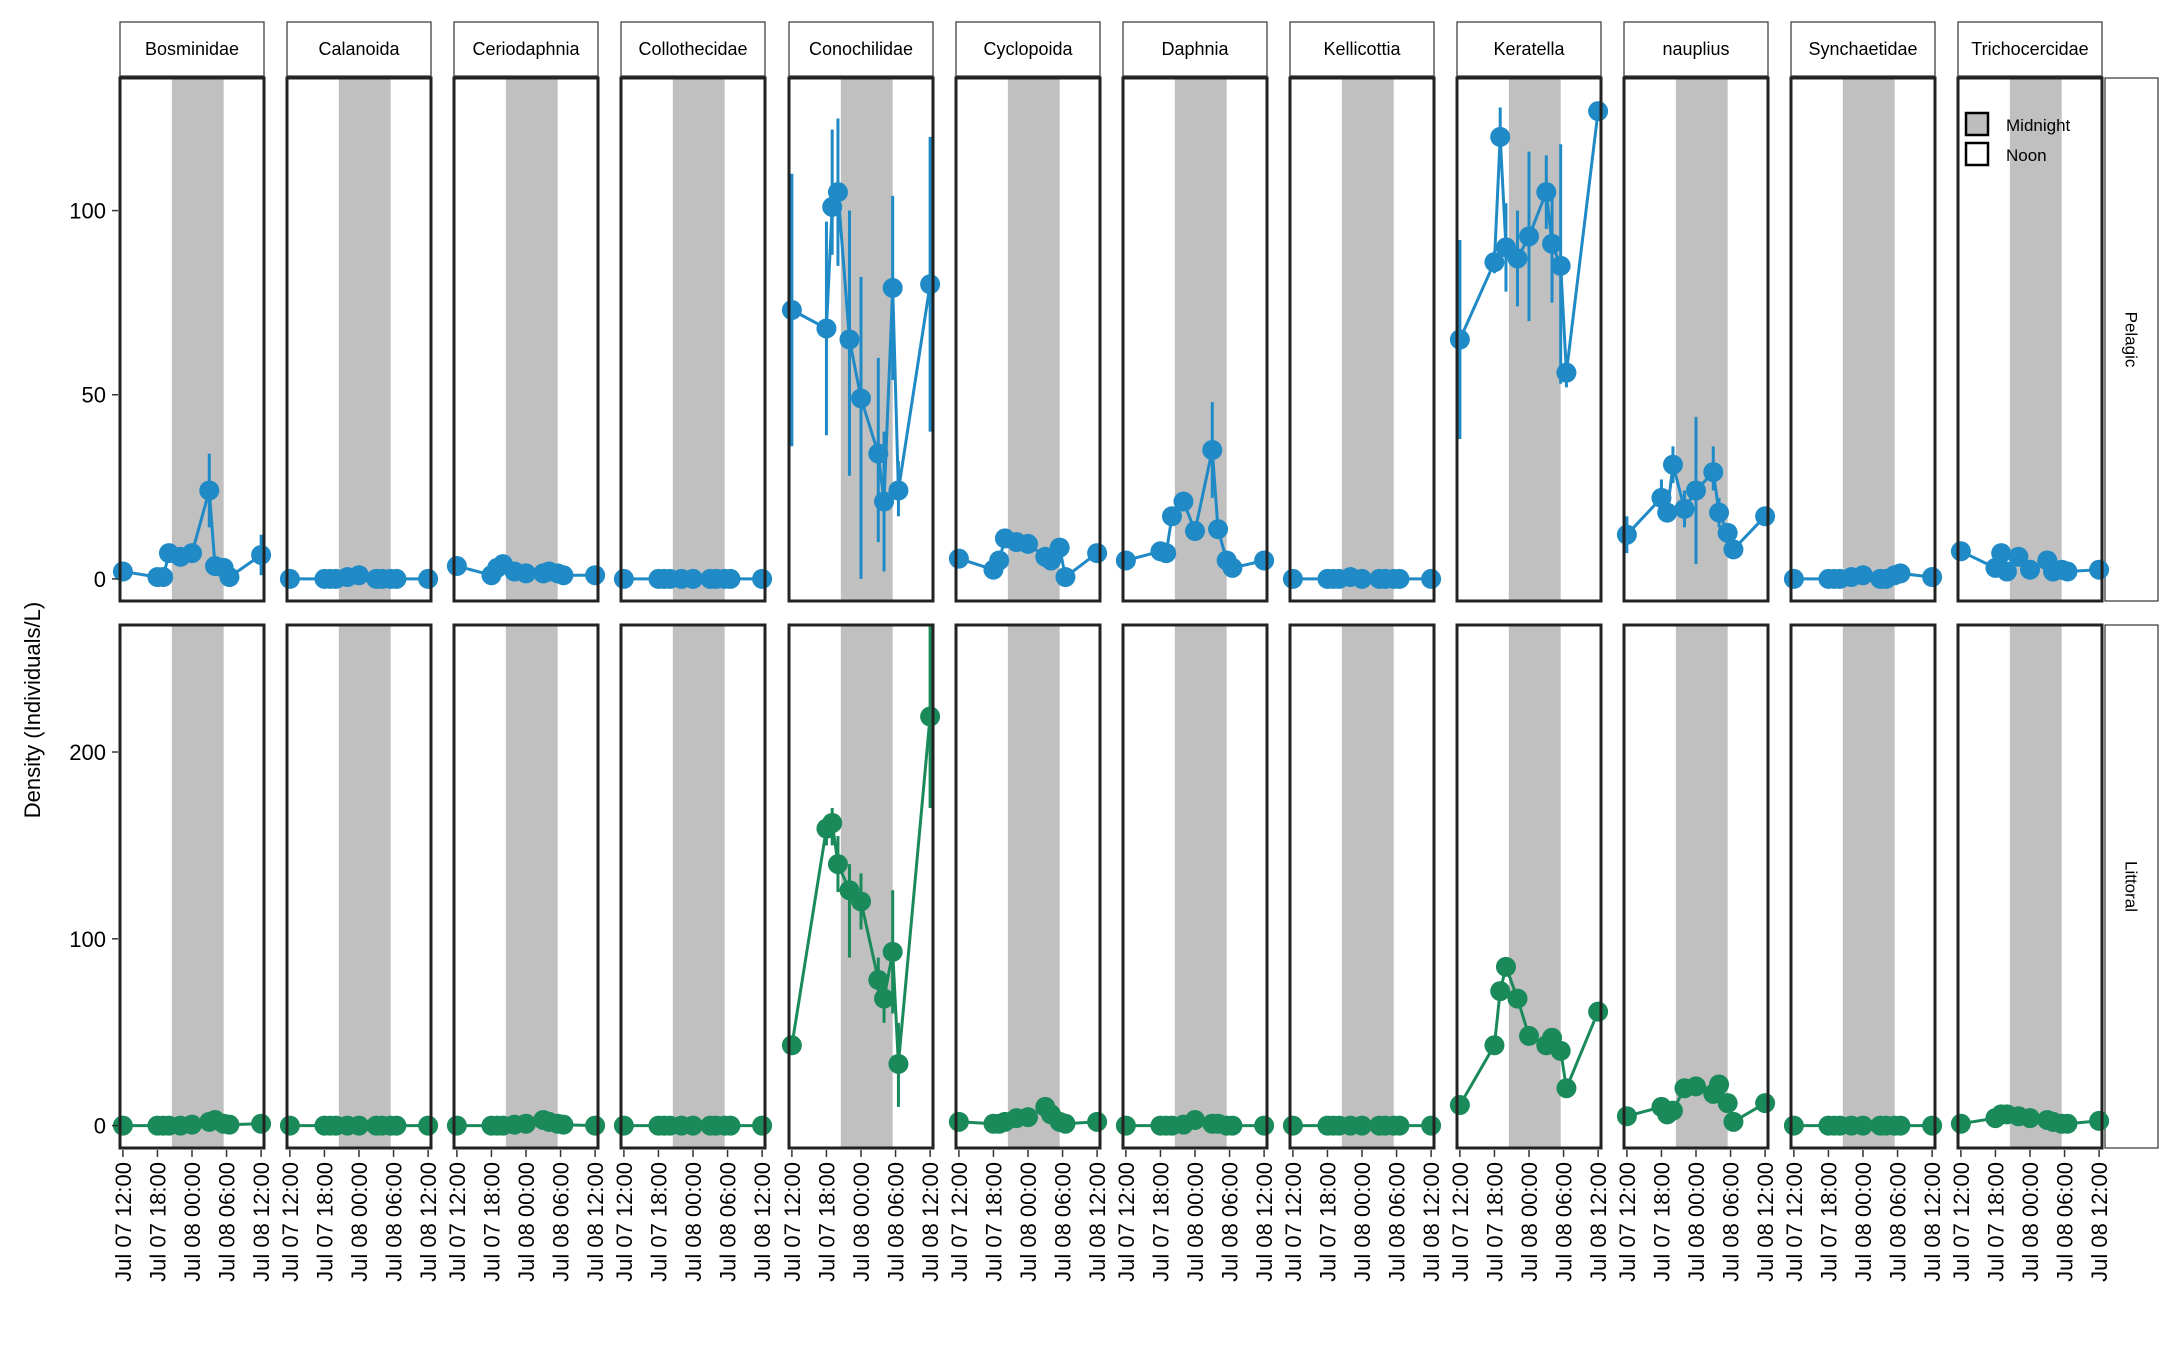  I want to click on panel-pelagic-synchaetidae, so click(1863, 339).